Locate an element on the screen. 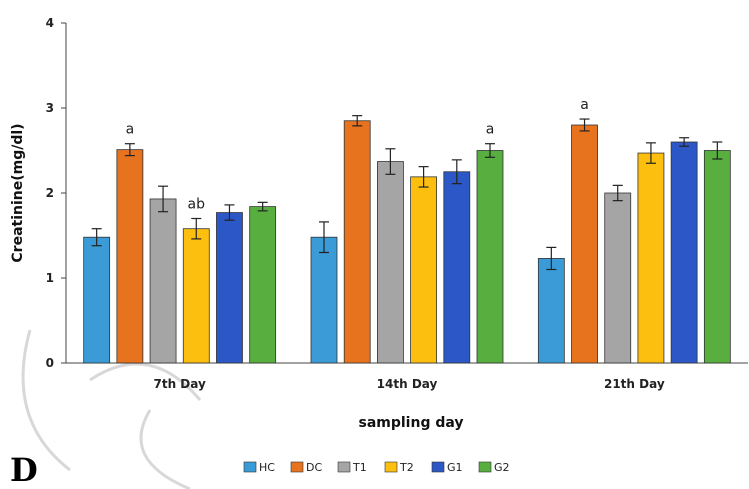 The image size is (749, 489). panel-label: D is located at coordinates (24, 470).